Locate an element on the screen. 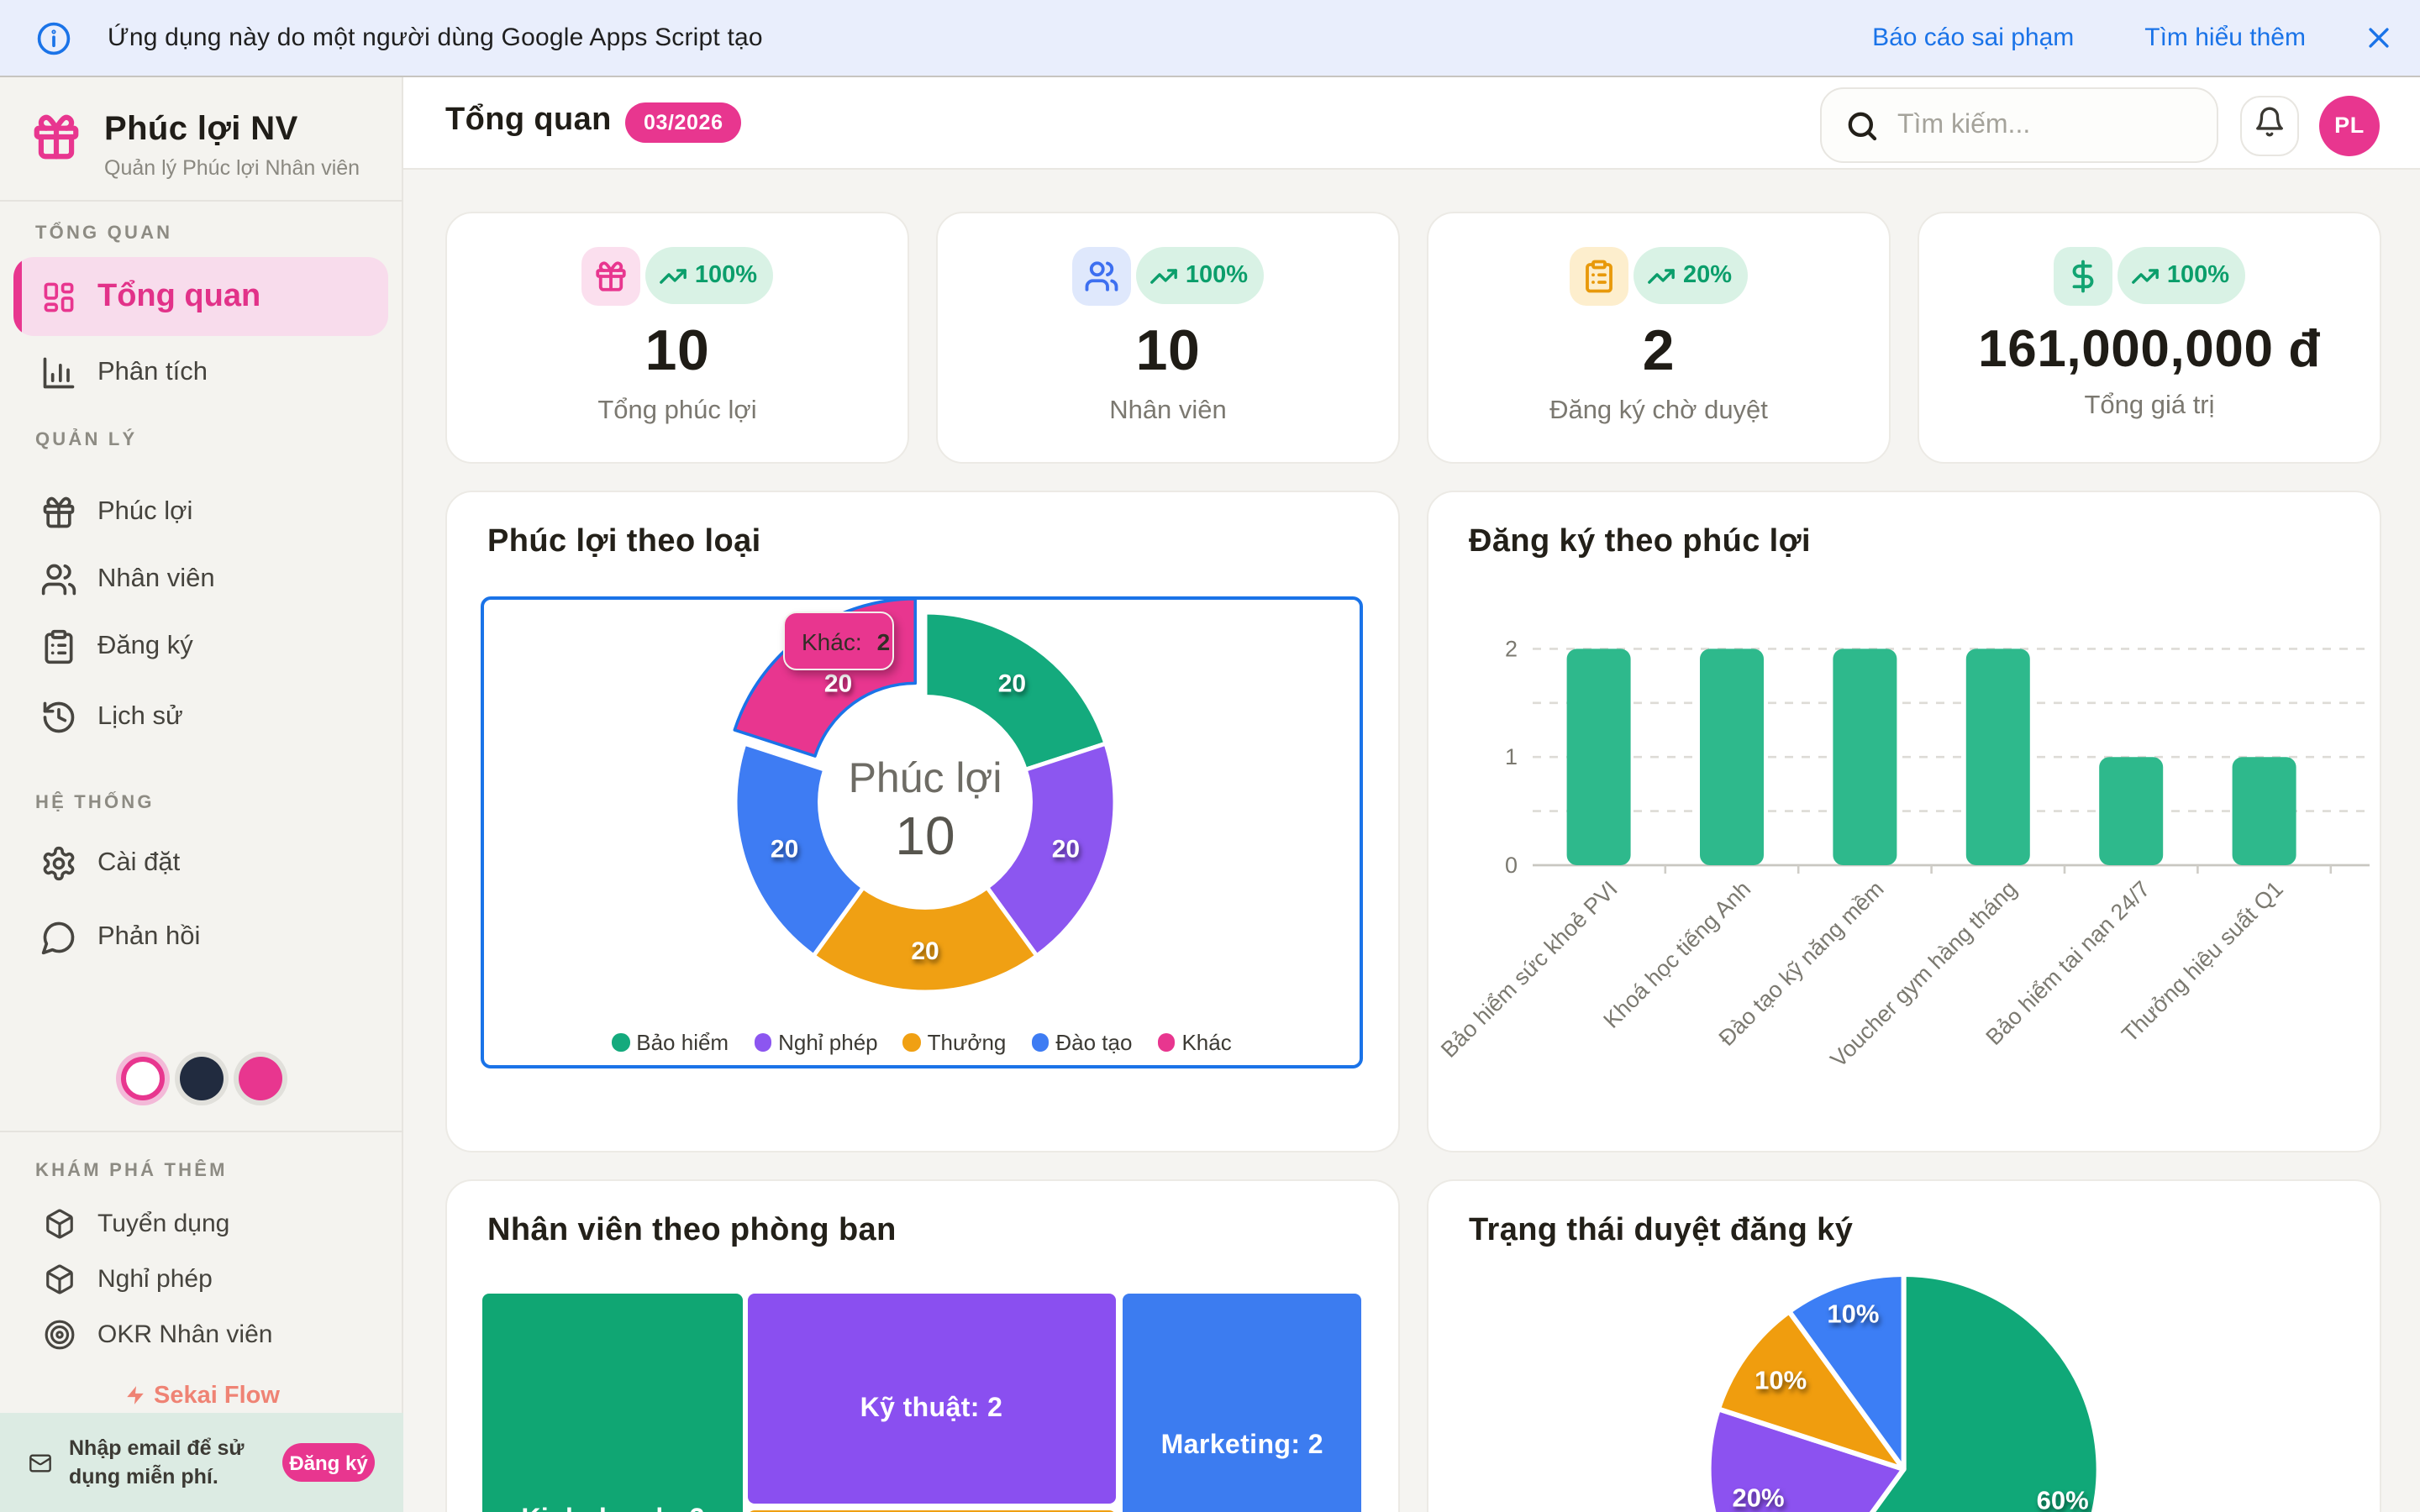  app-subtitle: Quản lý Phúc lợi Nhân viên is located at coordinates (232, 168).